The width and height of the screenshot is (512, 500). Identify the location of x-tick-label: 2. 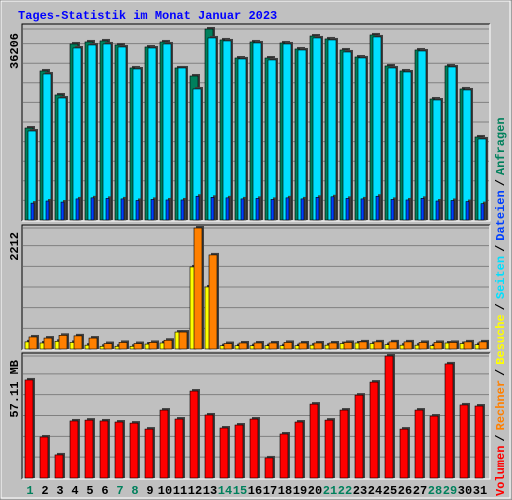
(44, 491).